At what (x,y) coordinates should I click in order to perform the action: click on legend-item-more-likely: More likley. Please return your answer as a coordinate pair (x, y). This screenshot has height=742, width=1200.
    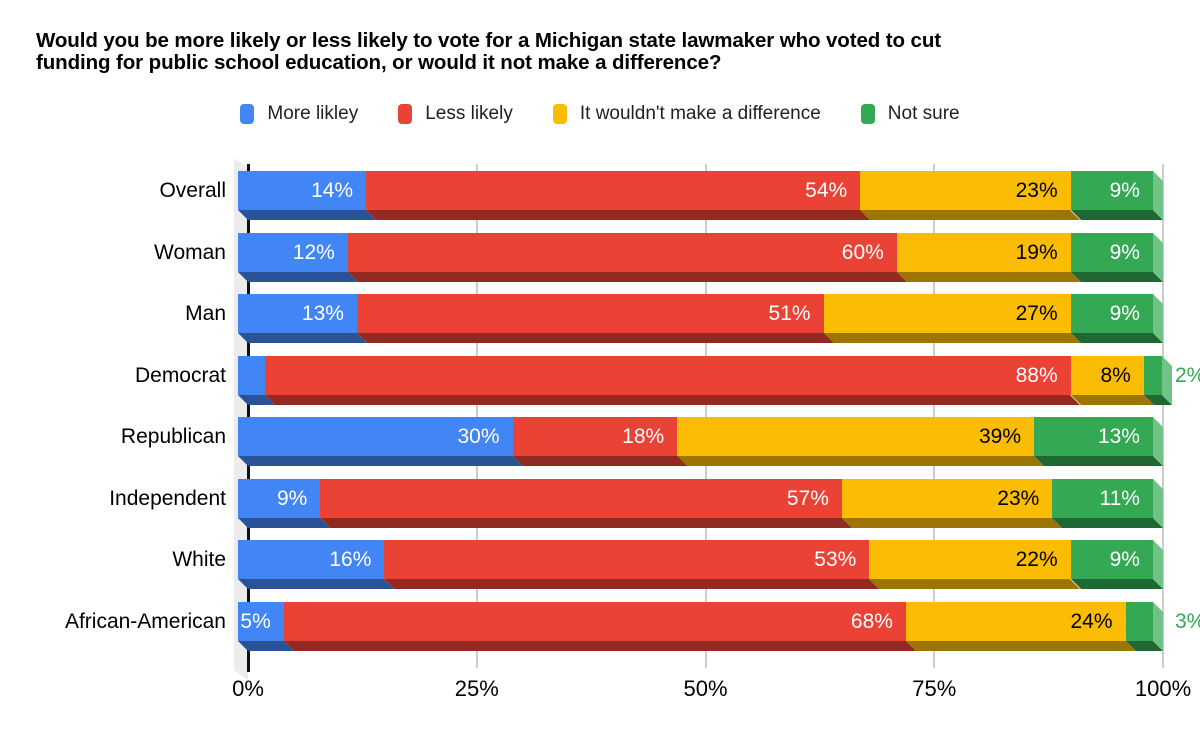
    Looking at the image, I should click on (299, 114).